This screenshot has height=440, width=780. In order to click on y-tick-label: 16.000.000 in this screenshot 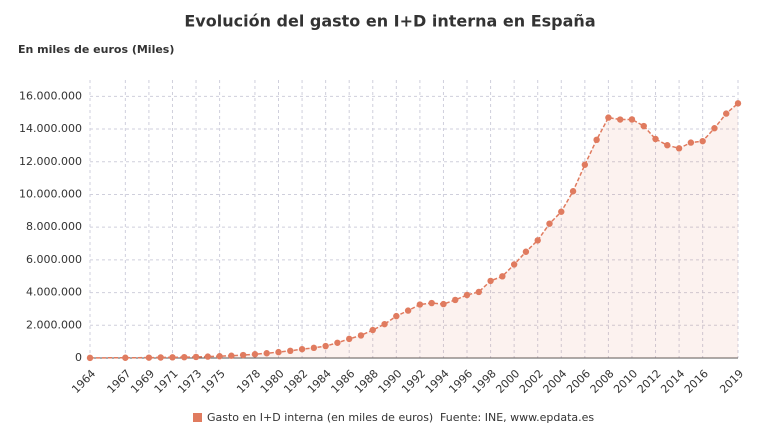, I will do `click(50, 95)`.